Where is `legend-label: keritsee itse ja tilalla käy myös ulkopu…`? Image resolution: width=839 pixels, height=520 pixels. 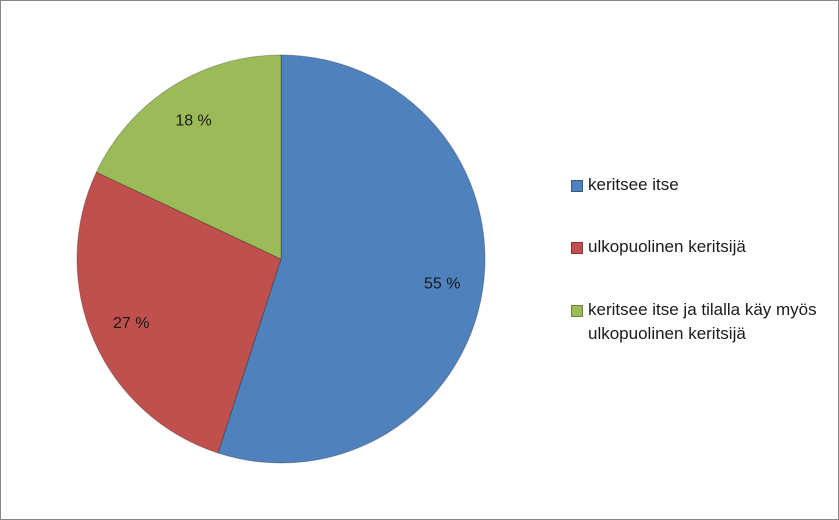 legend-label: keritsee itse ja tilalla käy myös ulkopu… is located at coordinates (702, 321).